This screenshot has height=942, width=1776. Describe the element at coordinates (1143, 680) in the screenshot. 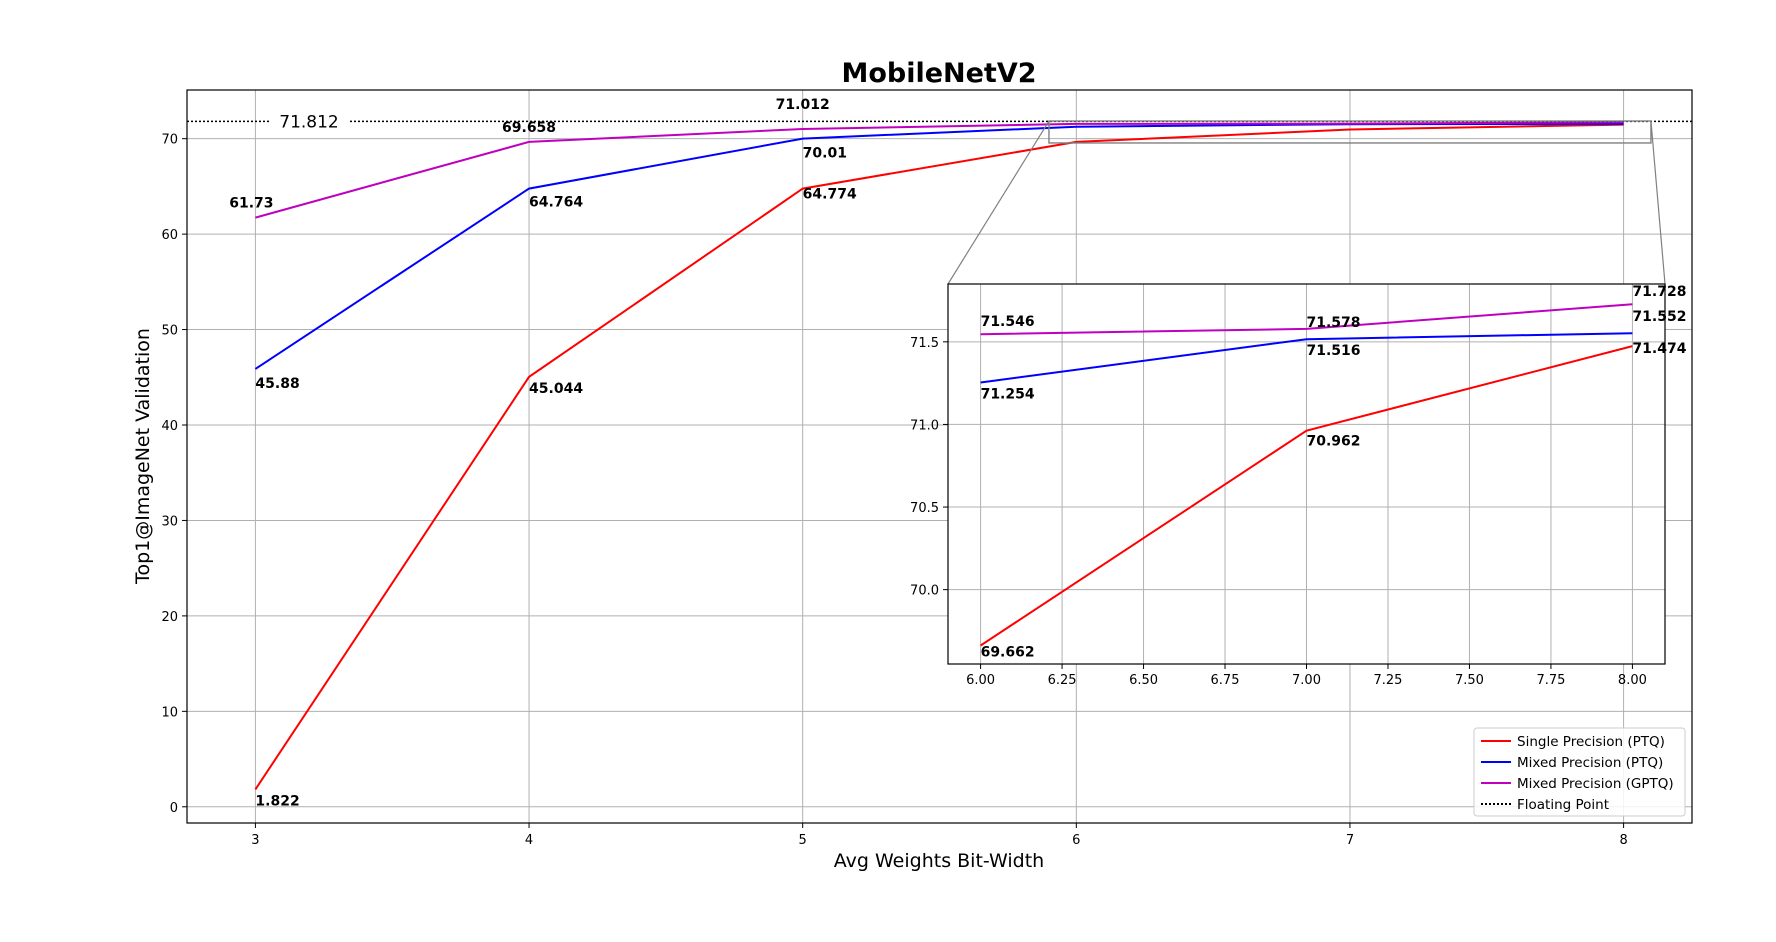

I see `inset-x-tick-label: 6.50` at that location.